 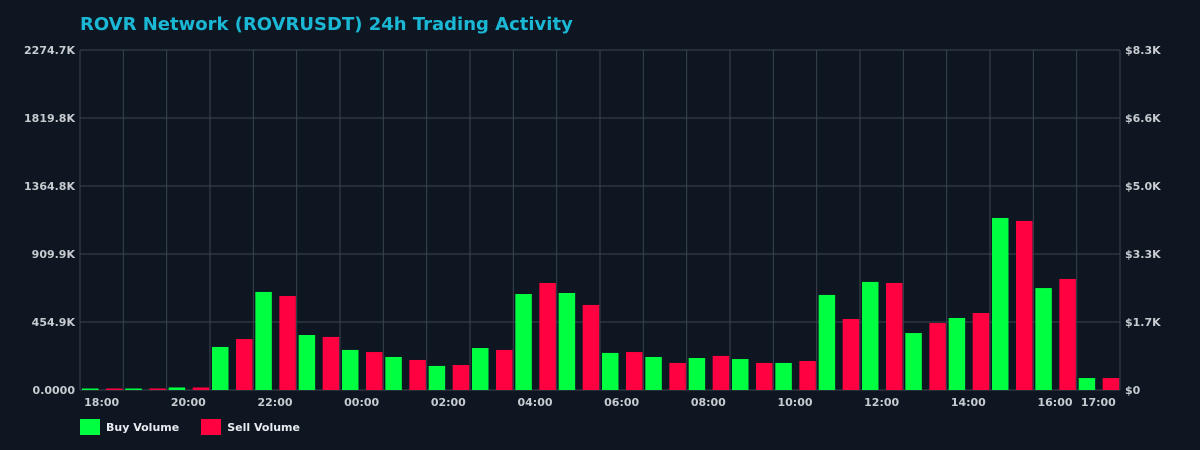 I want to click on y-right-tick: $1.7K, so click(x=1143, y=322).